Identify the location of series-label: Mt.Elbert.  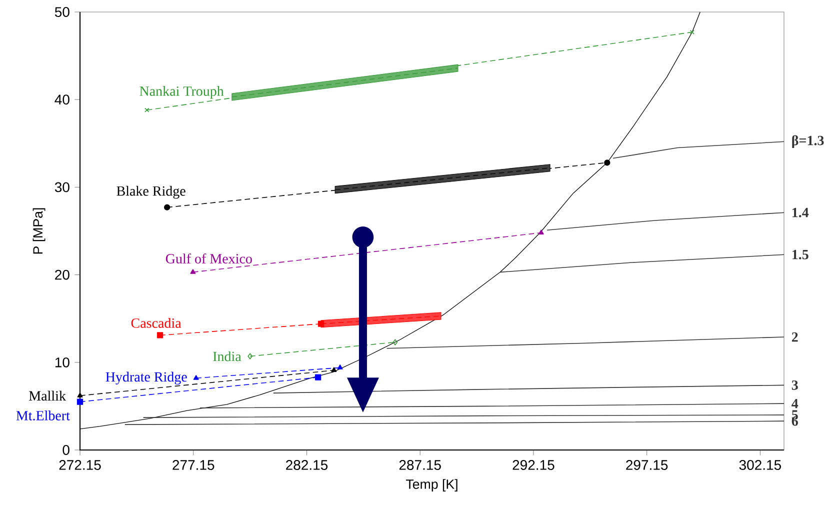
(43, 415).